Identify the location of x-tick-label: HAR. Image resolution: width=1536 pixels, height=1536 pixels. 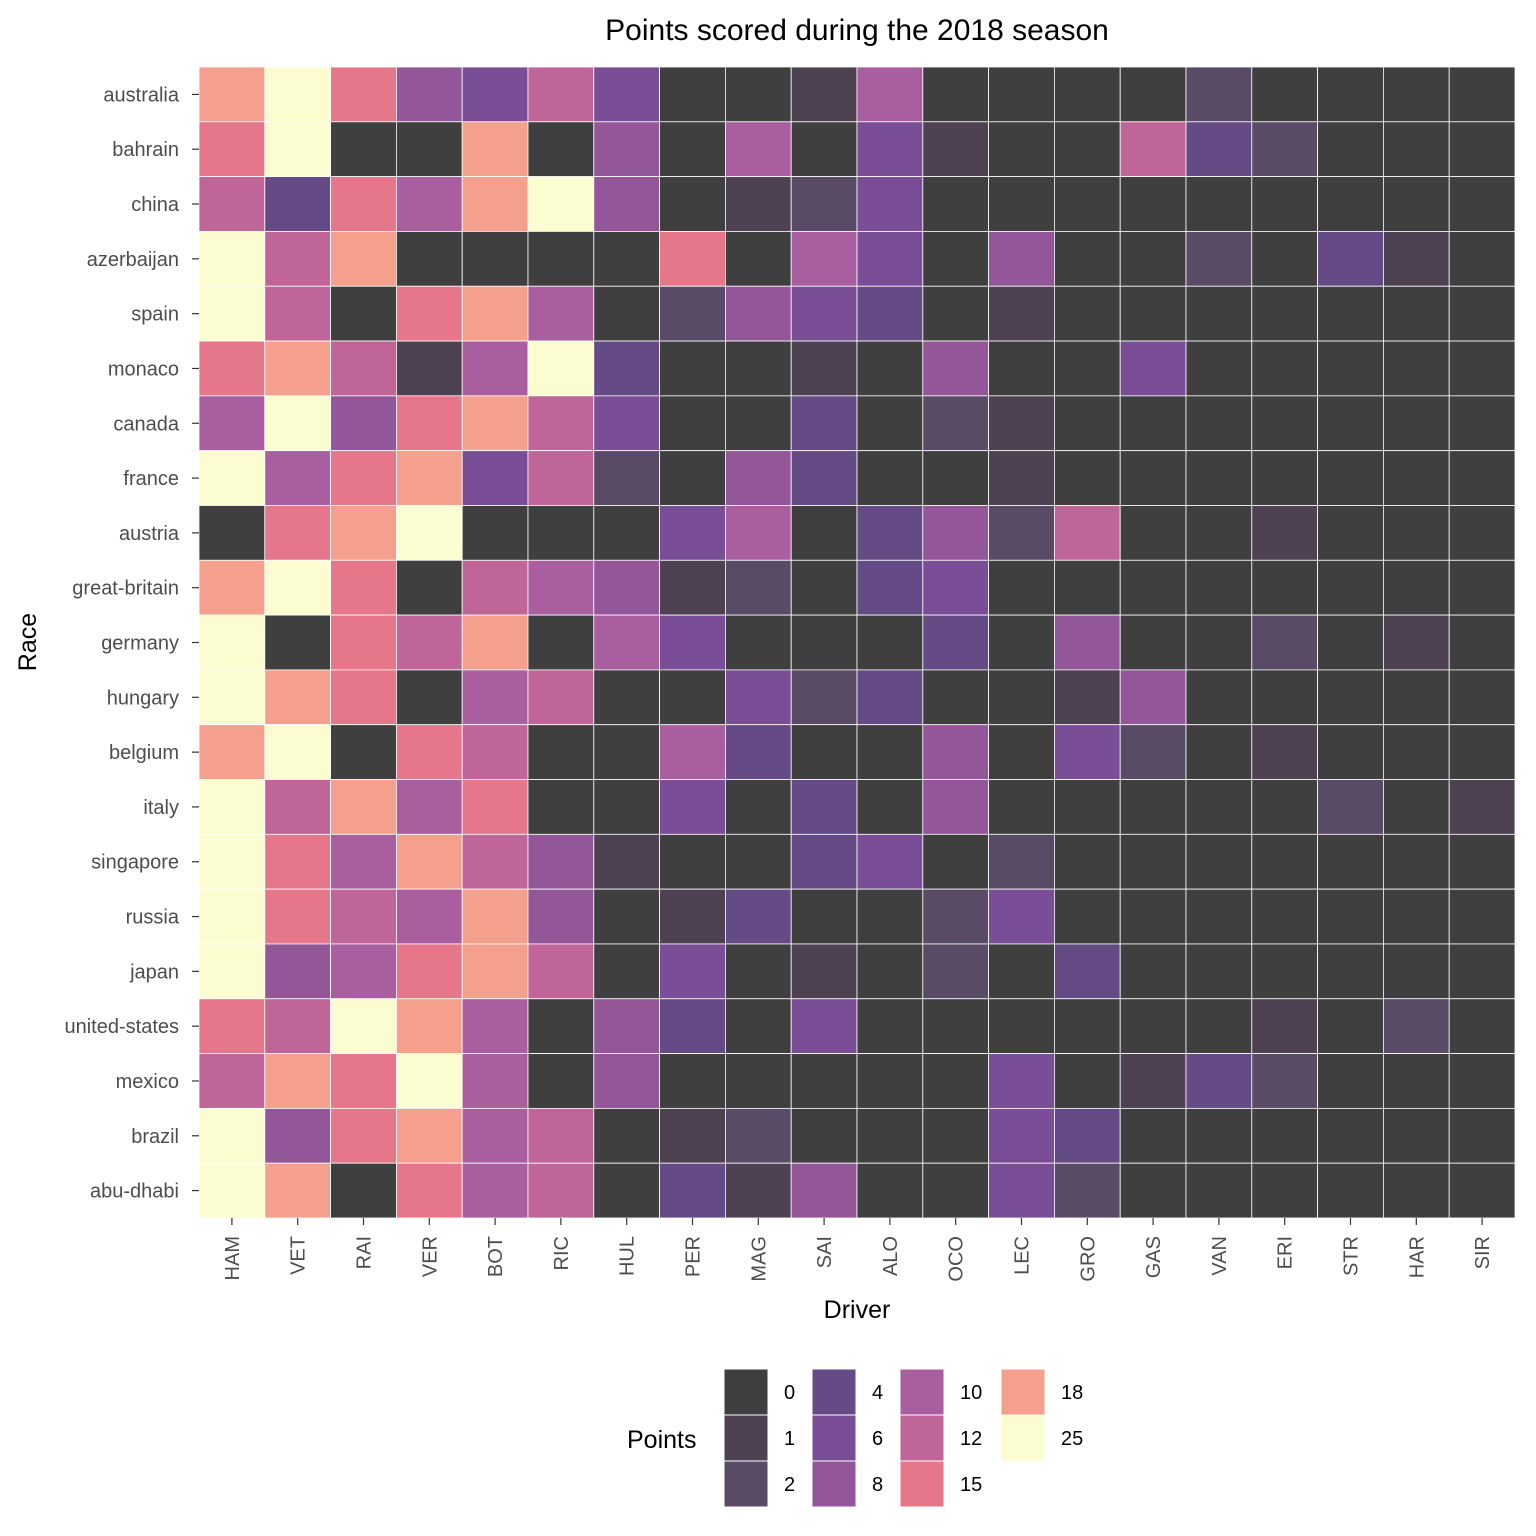
(1417, 1257).